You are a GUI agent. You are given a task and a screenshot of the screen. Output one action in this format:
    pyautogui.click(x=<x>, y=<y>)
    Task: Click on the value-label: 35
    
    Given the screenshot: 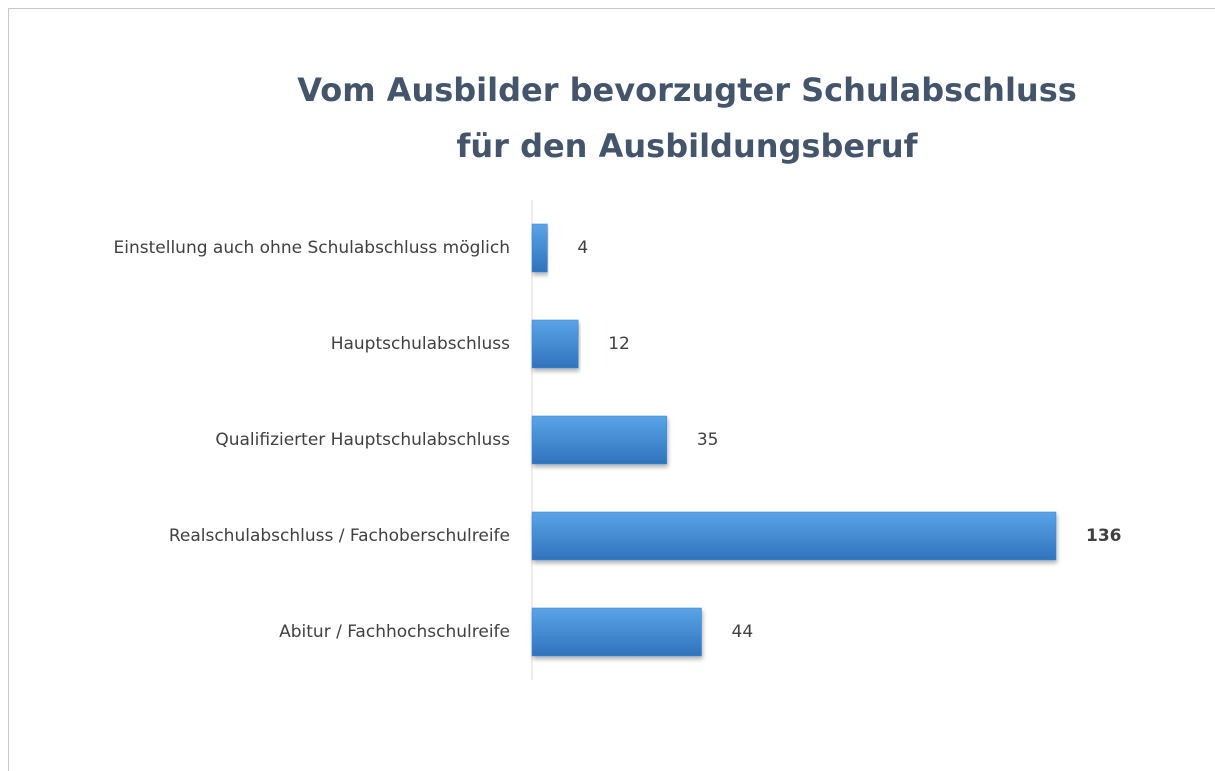 What is the action you would take?
    pyautogui.click(x=708, y=440)
    